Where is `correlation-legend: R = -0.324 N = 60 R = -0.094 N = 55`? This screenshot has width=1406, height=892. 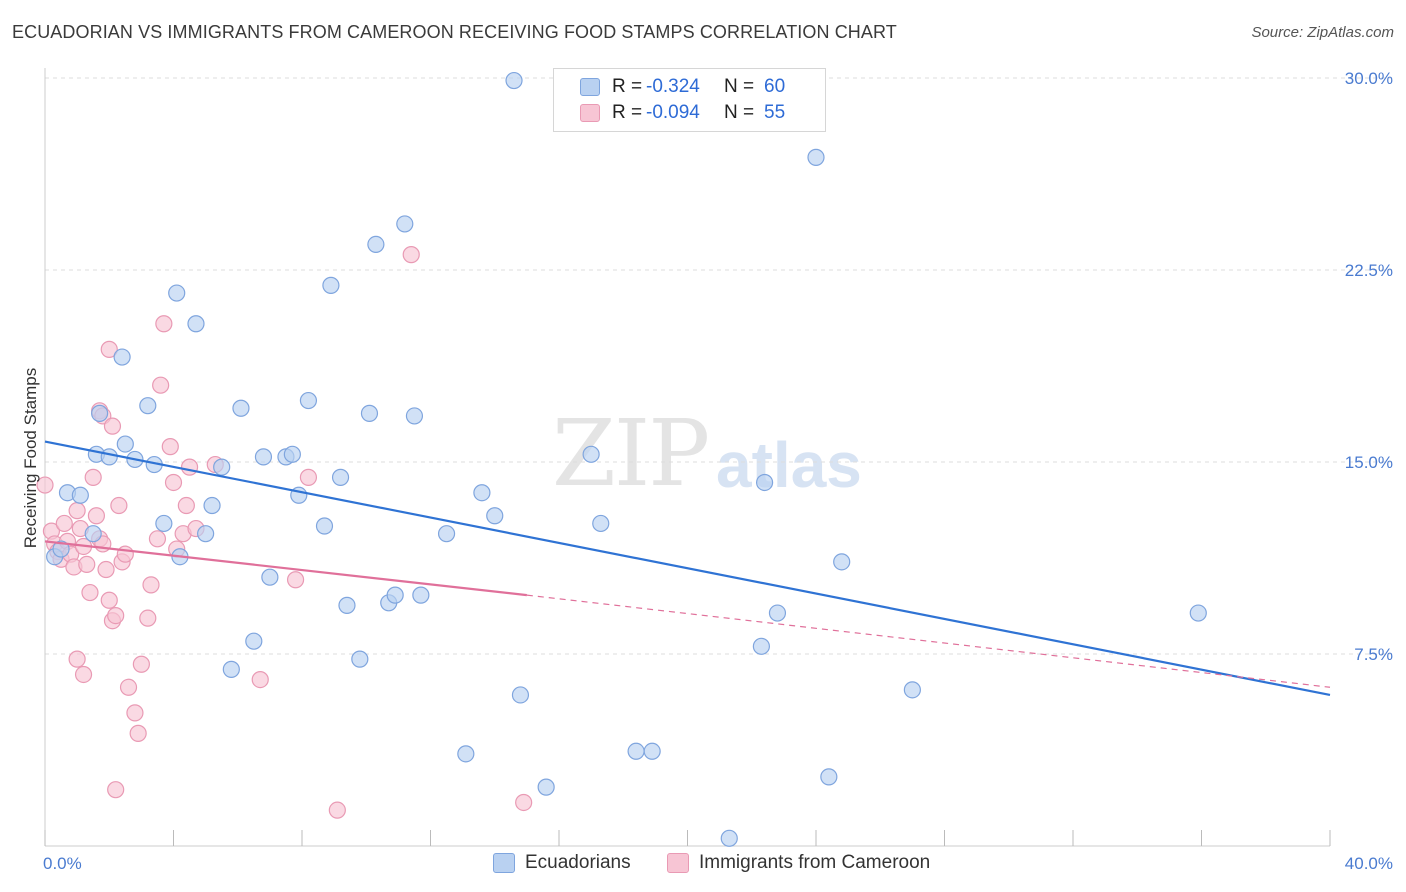
correlation-legend: R = -0.324 N = 60 R = -0.094 N = 55 is located at coordinates (689, 100).